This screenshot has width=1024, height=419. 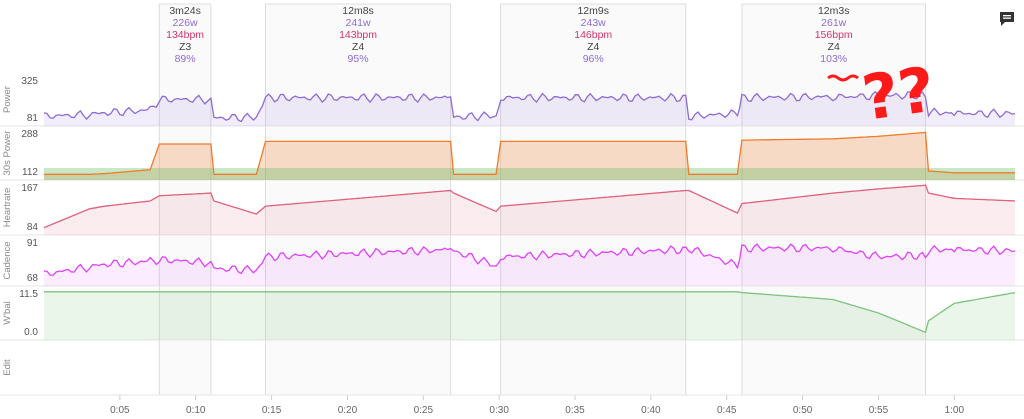 What do you see at coordinates (834, 35) in the screenshot?
I see `interval-hr: 156bpm` at bounding box center [834, 35].